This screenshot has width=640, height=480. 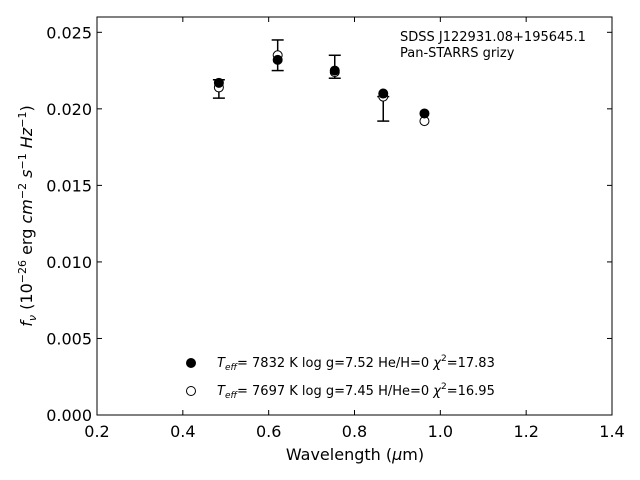 I want to click on legend-marker-open, so click(x=191, y=391).